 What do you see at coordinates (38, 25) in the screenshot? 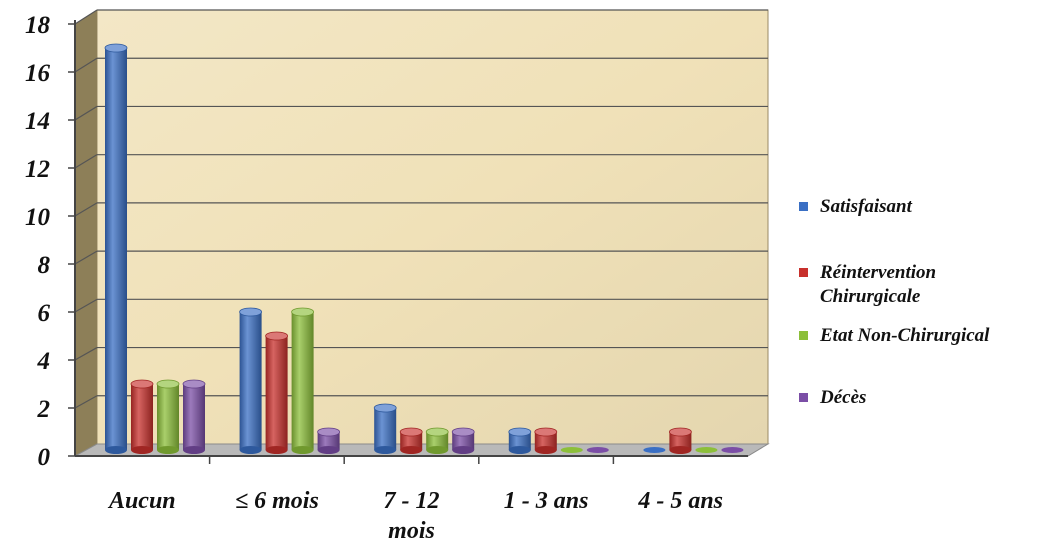
I see `y-tick-label: 18` at bounding box center [38, 25].